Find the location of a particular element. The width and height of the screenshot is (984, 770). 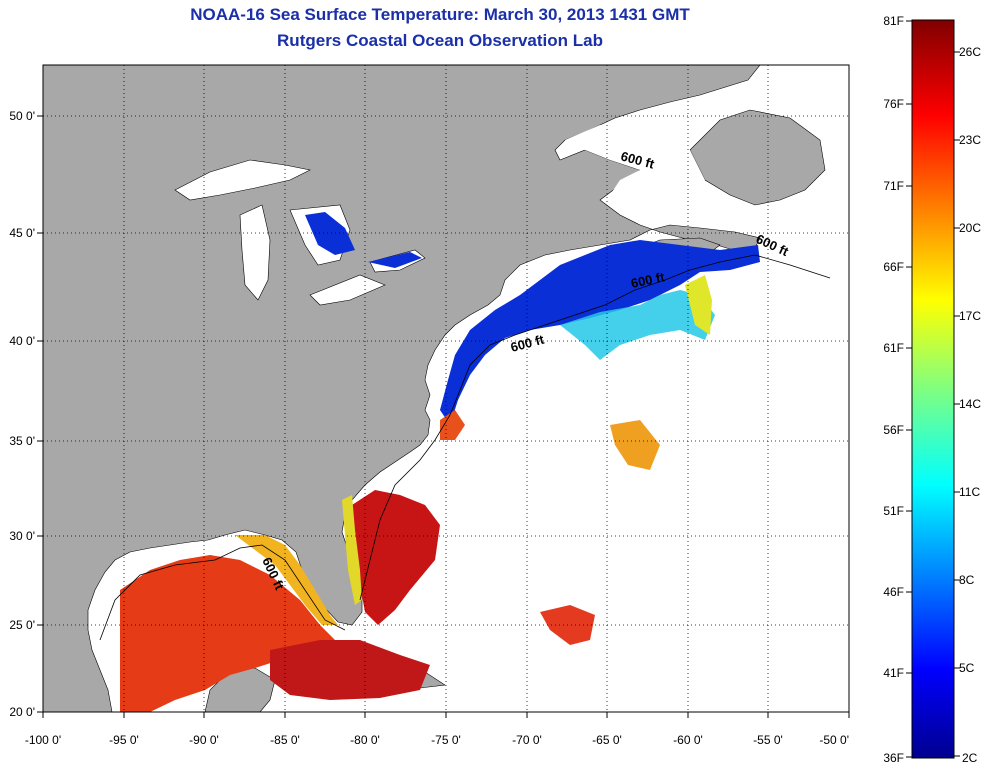

lon-tick-label: -70 0' is located at coordinates (527, 740).